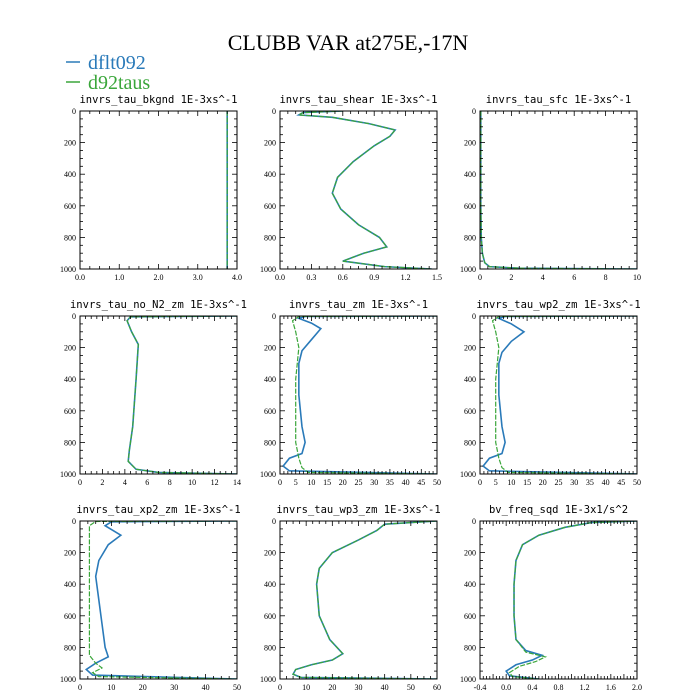 This screenshot has width=700, height=700. Describe the element at coordinates (358, 305) in the screenshot. I see `panel-title: invrs_tau_zm 1E-3xs^-1` at that location.